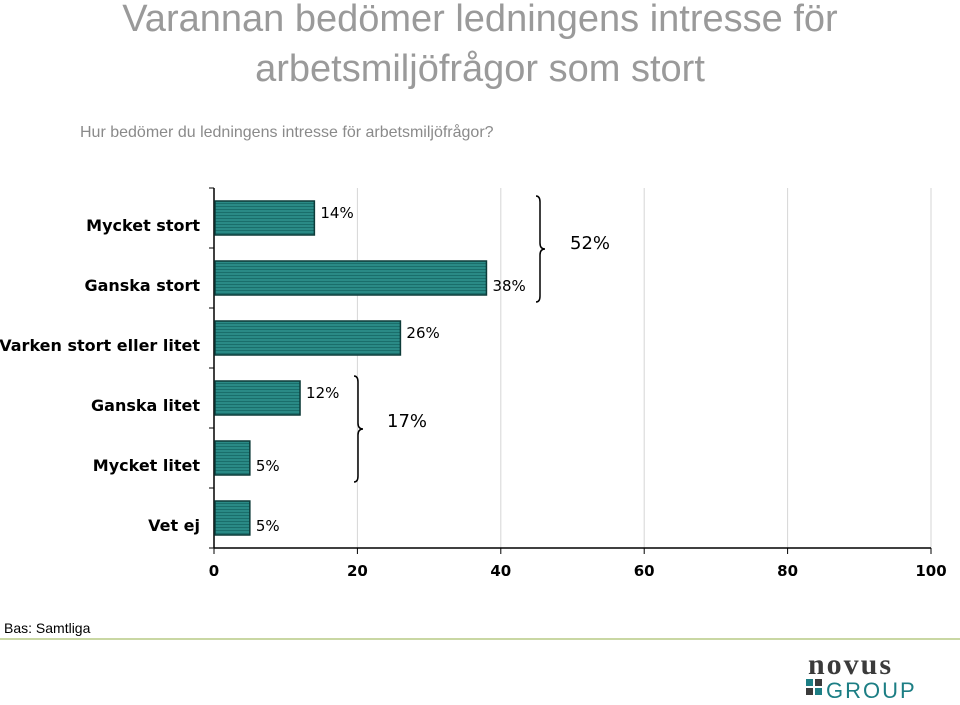 The image size is (960, 705). What do you see at coordinates (47, 628) in the screenshot?
I see `base-note: Bas: Samtliga` at bounding box center [47, 628].